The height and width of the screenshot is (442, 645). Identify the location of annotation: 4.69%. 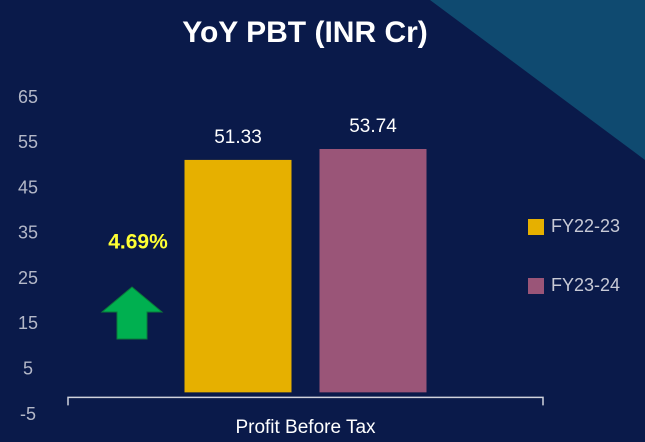
(138, 242).